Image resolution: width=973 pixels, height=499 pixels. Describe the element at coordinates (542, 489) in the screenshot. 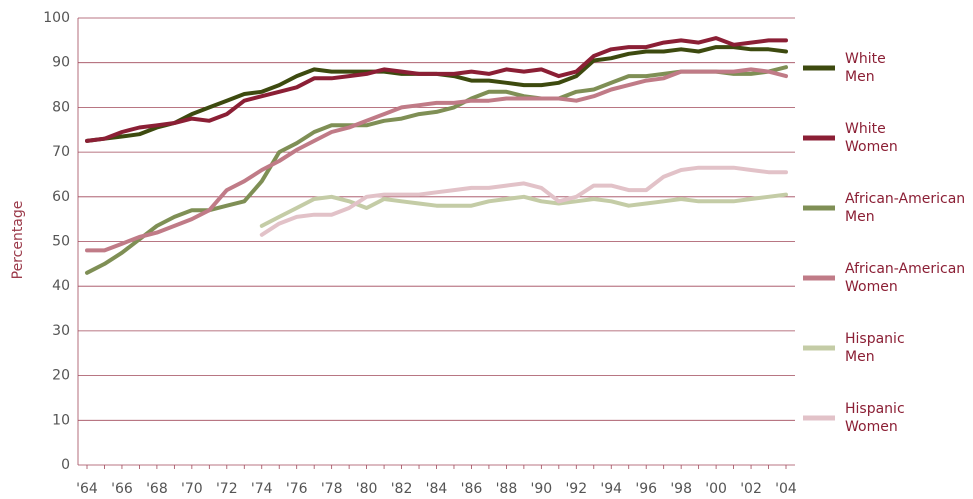

I see `x-tick-label: '90` at that location.